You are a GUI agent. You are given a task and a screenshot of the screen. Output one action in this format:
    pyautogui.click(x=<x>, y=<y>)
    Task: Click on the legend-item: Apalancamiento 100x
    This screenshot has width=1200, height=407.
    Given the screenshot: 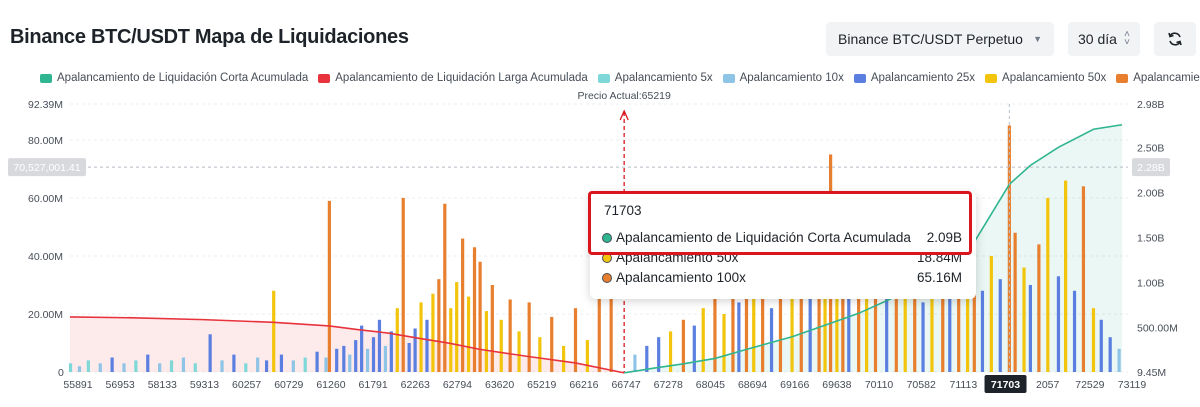 What is the action you would take?
    pyautogui.click(x=1158, y=78)
    